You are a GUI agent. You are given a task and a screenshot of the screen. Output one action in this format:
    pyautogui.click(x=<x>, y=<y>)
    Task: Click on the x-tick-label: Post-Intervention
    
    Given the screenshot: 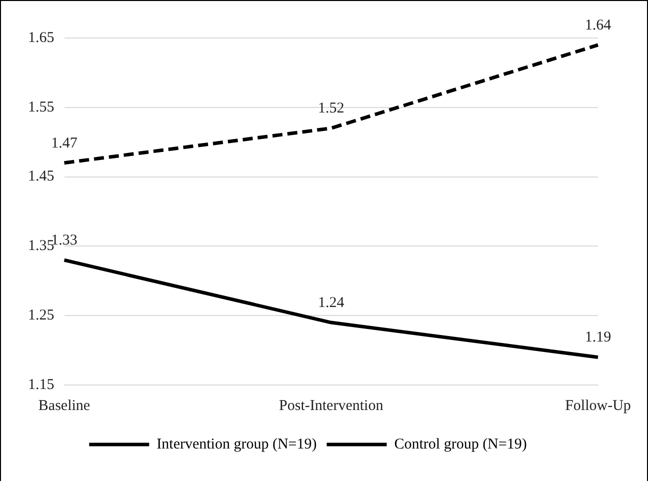 What is the action you would take?
    pyautogui.click(x=331, y=406)
    